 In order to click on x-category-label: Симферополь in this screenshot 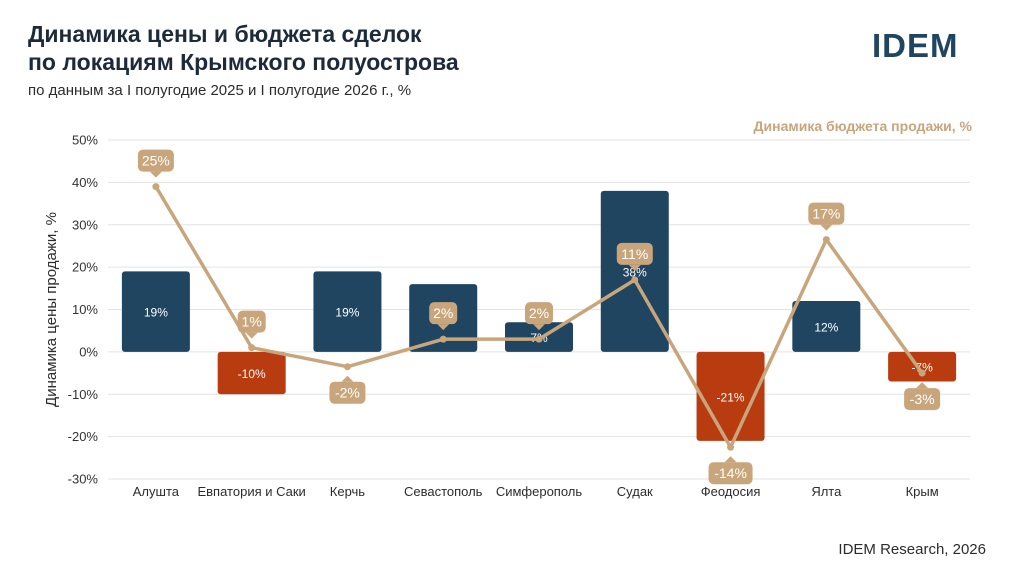, I will do `click(539, 491)`.